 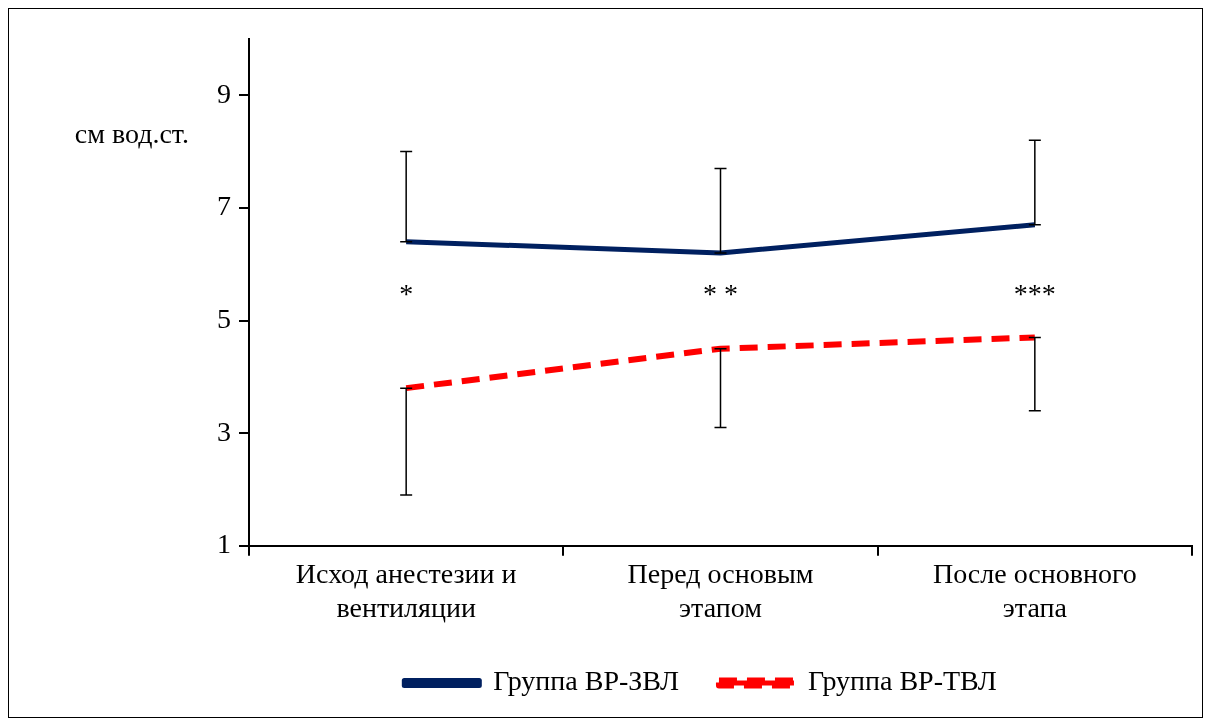 I want to click on y-tick-label: 9, so click(x=224, y=93).